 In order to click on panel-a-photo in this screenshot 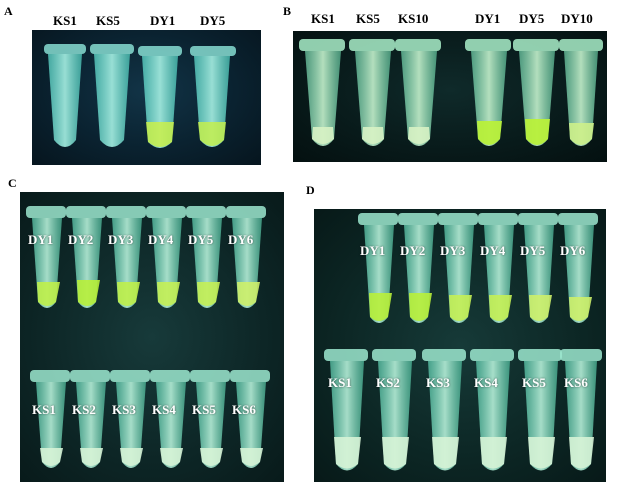, I will do `click(146, 97)`.